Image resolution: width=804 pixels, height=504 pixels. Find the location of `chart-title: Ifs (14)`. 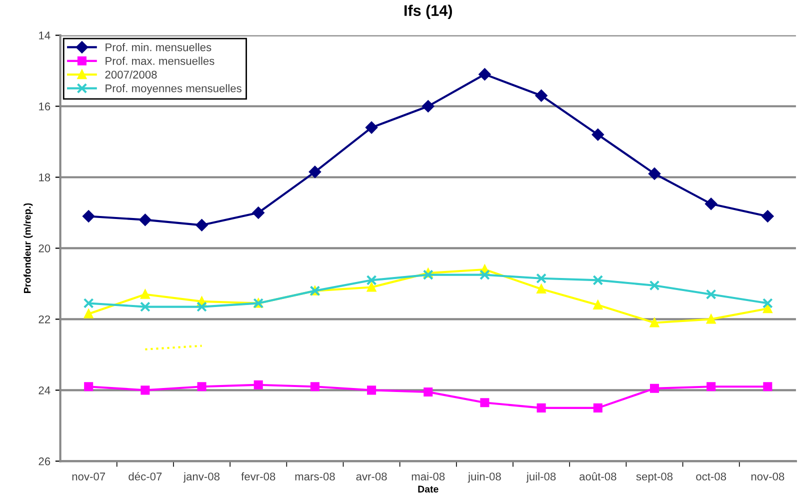

chart-title: Ifs (14) is located at coordinates (428, 12).